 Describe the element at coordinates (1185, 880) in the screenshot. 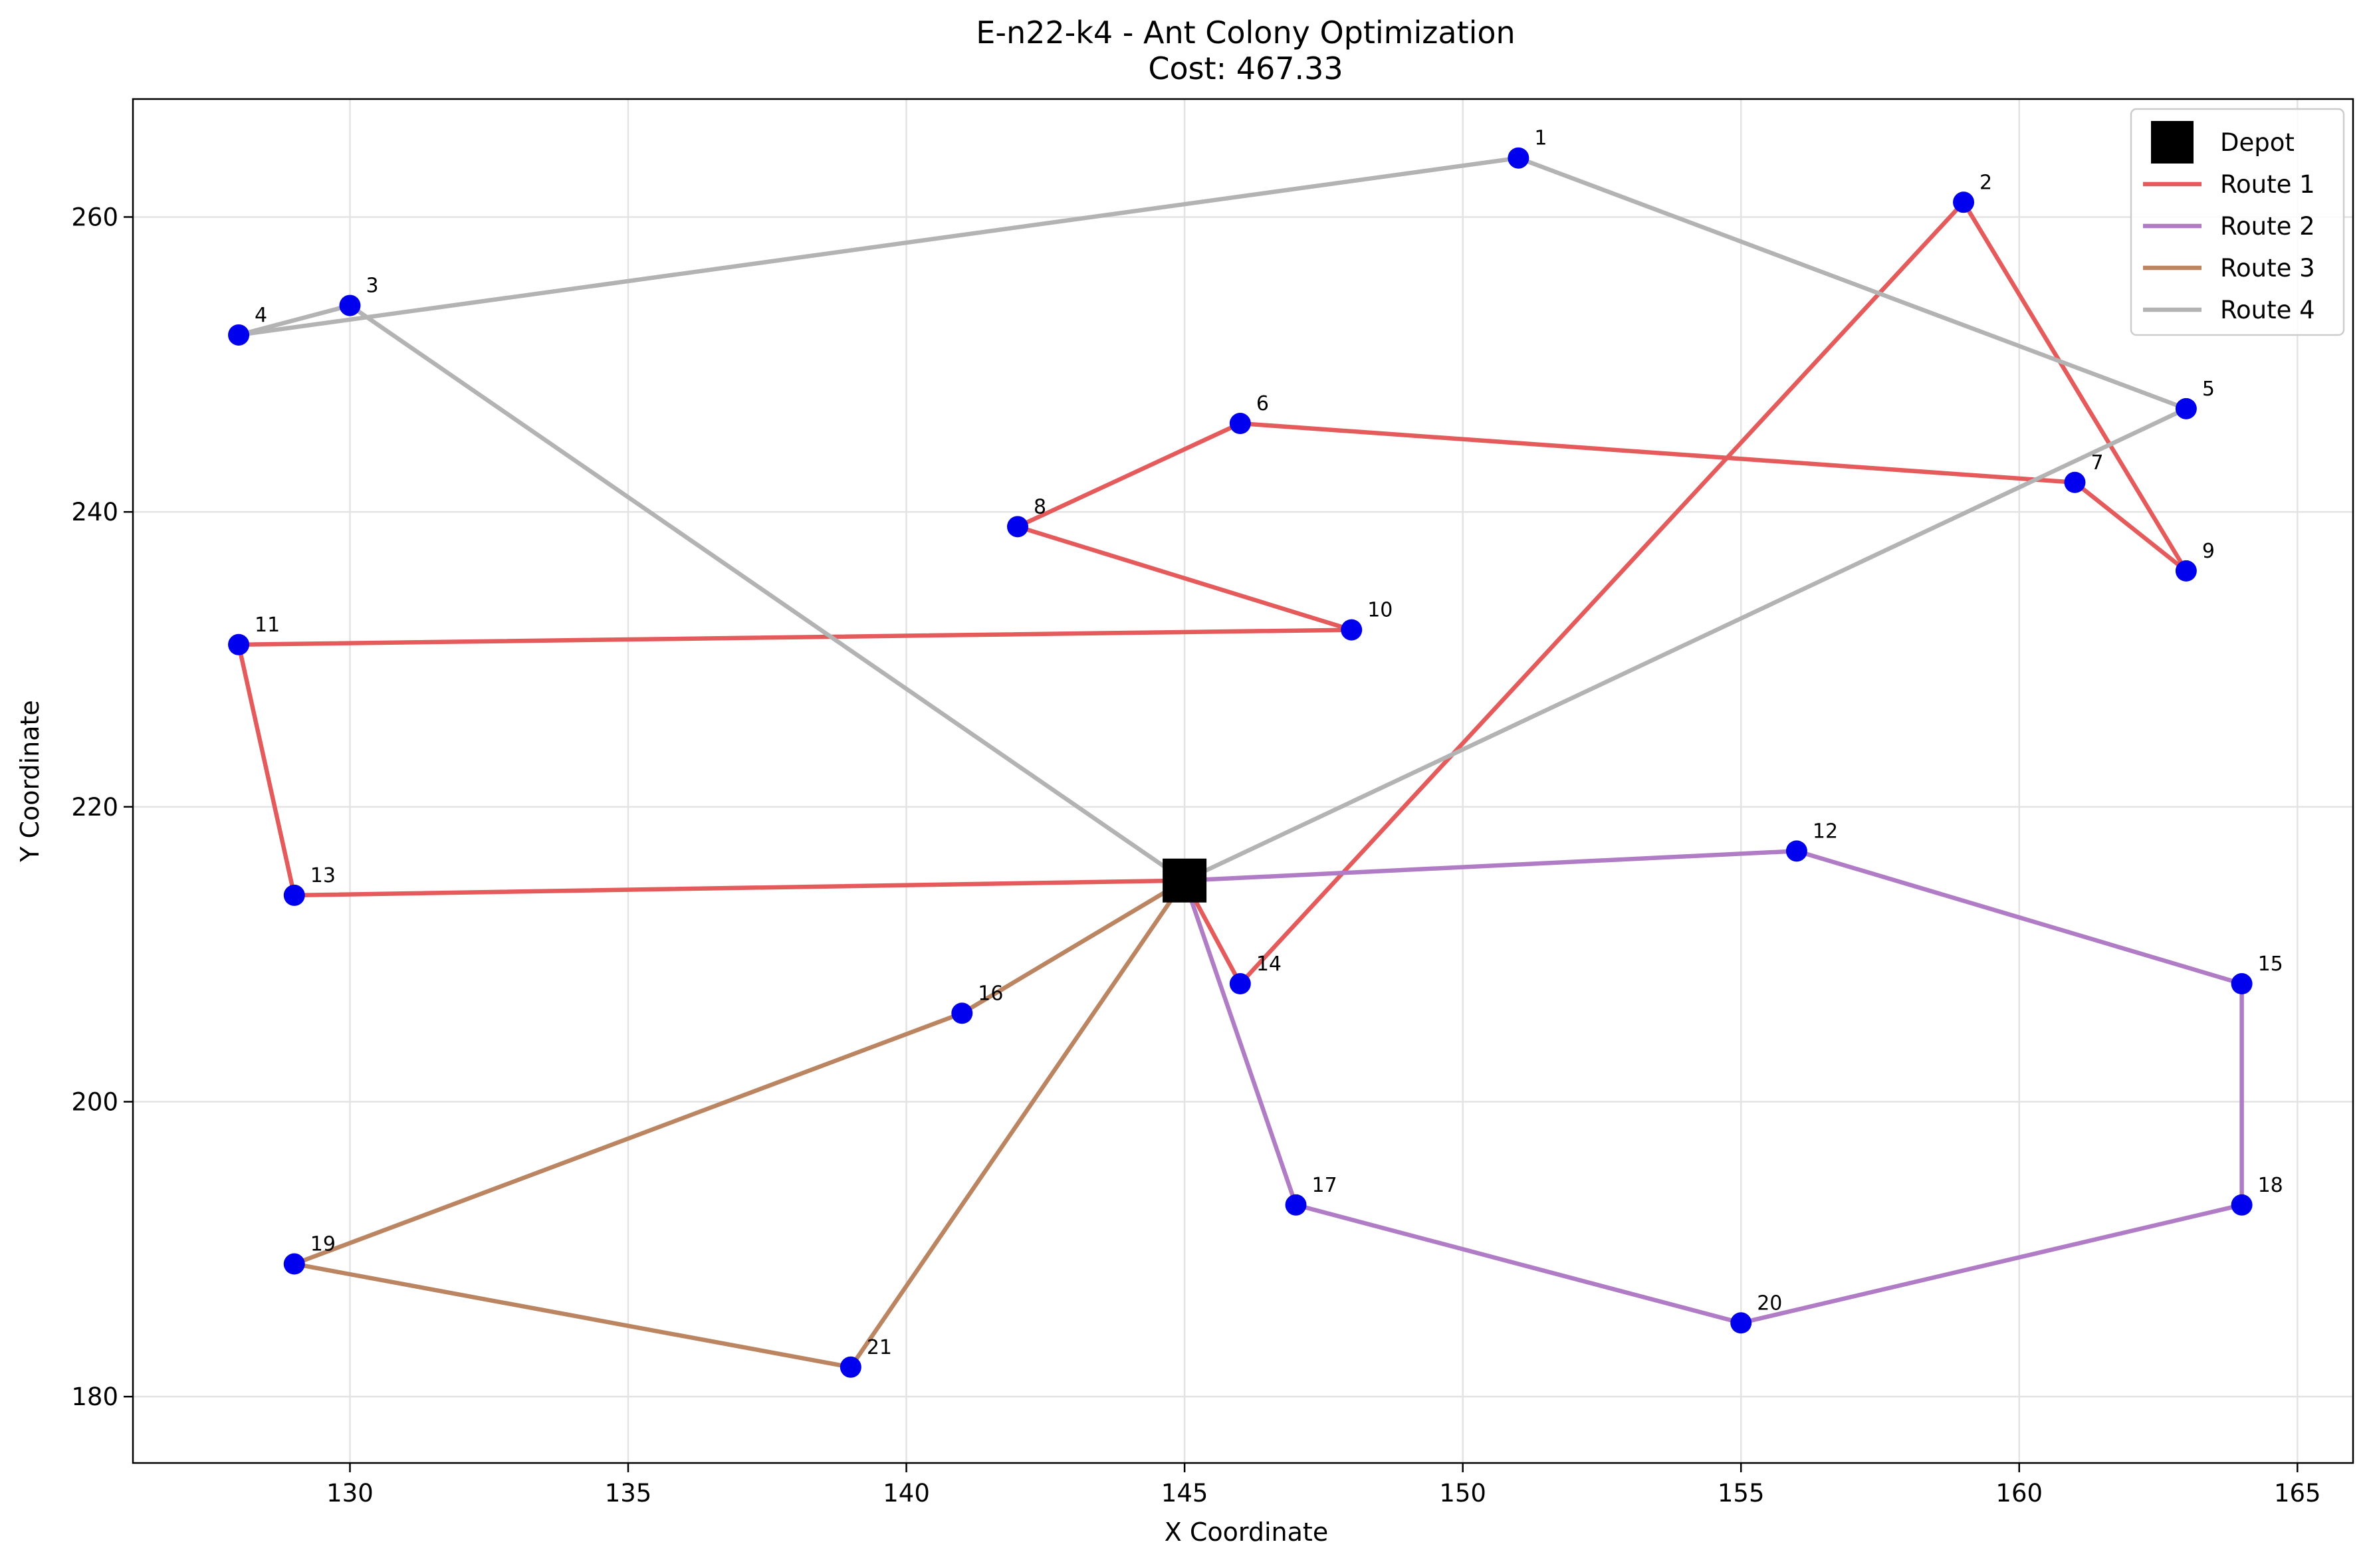

I see `depot-marker` at that location.